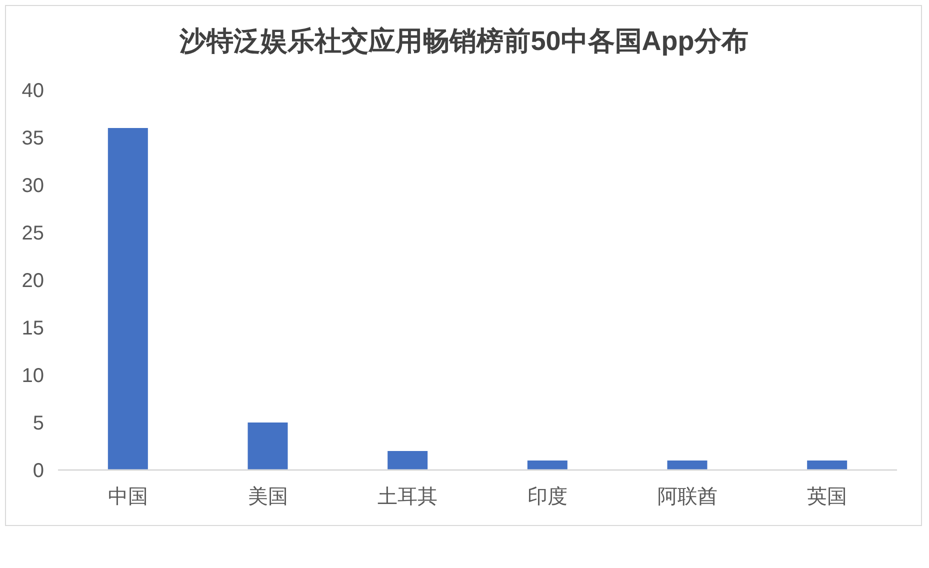 The height and width of the screenshot is (568, 929). Describe the element at coordinates (687, 497) in the screenshot. I see `x-tick-label: 阿联酋` at that location.